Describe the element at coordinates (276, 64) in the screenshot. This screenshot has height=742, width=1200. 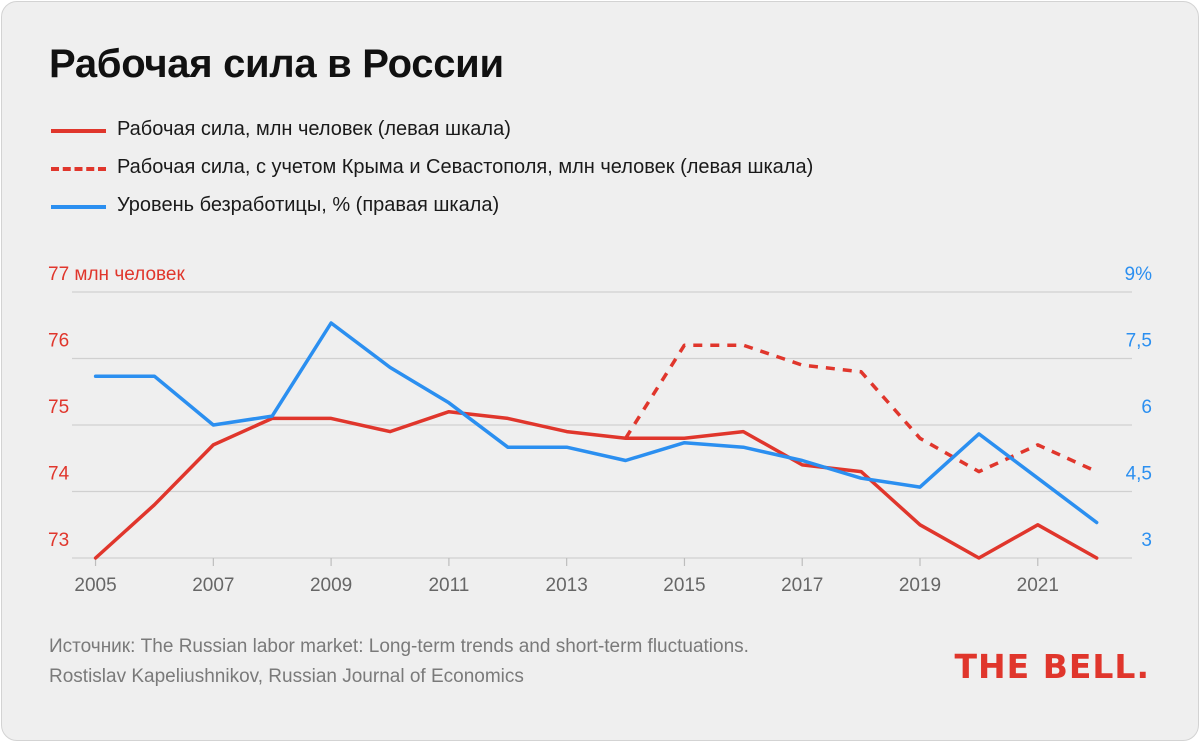
I see `chart-title: Рабочая сила в России` at that location.